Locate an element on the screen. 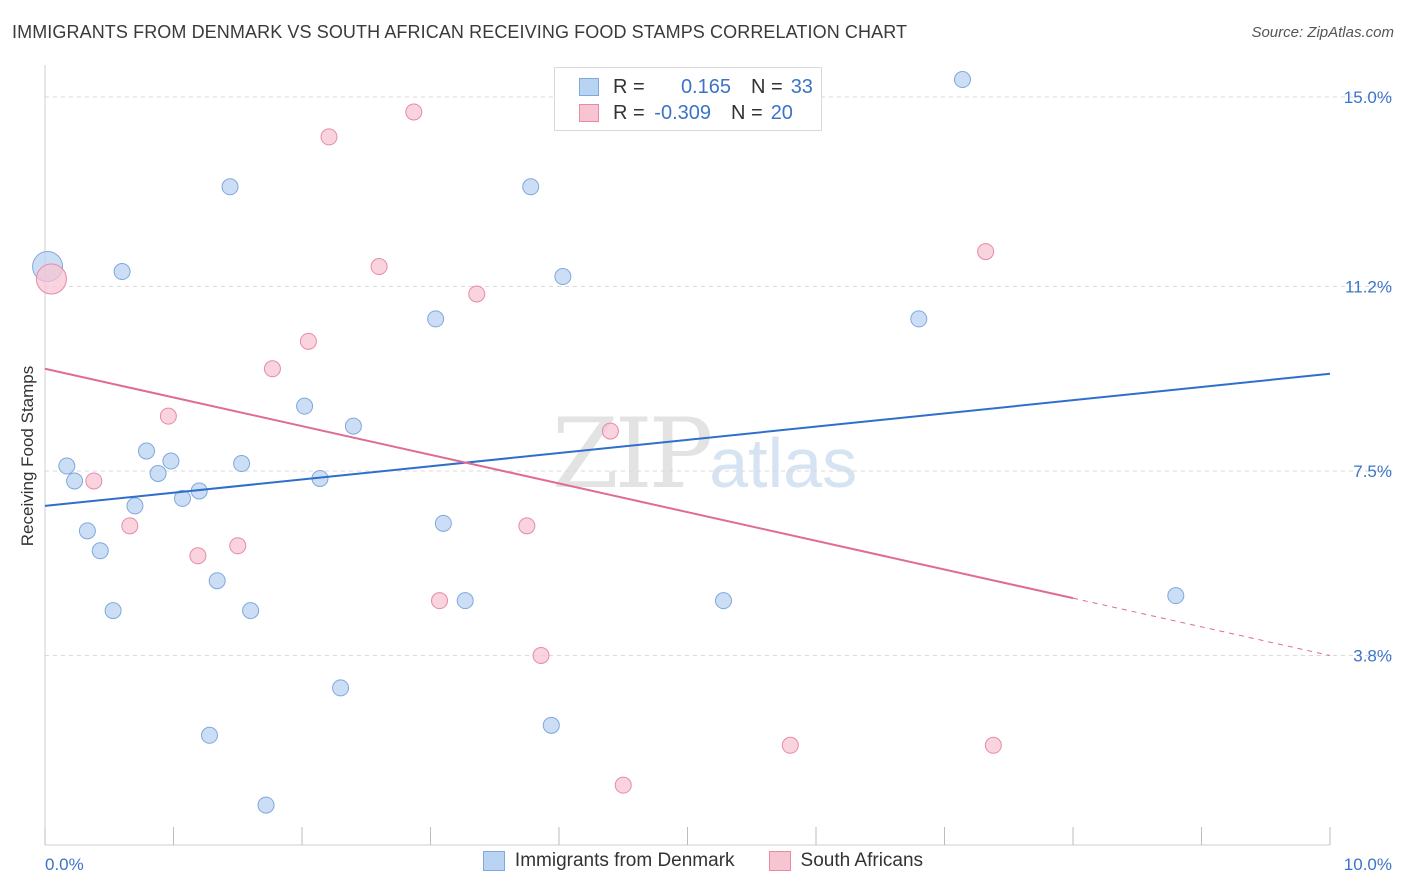  legend-swatch-pink is located at coordinates (589, 113).